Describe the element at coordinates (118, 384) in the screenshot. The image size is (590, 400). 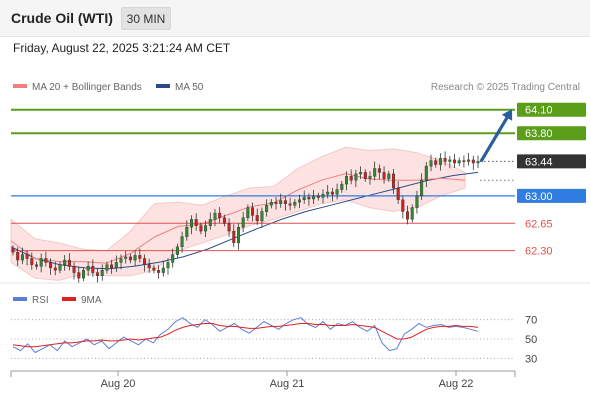
I see `x-tick-label: Aug 20` at that location.